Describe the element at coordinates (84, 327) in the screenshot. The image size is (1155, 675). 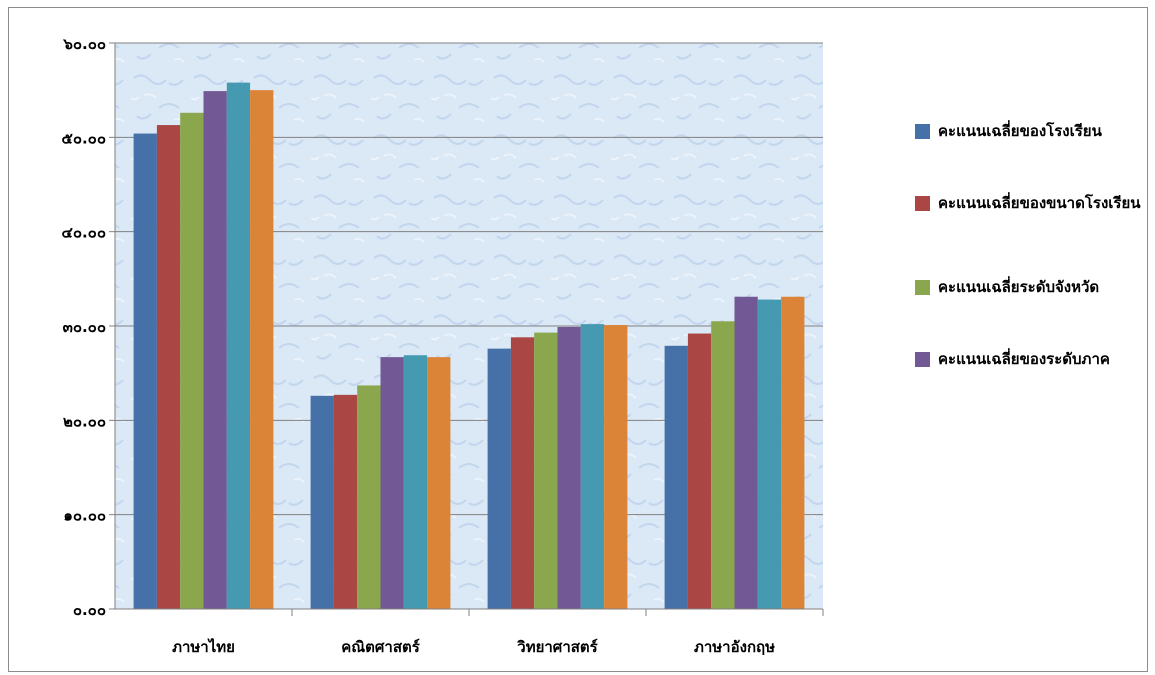
I see `y-tick-label: ๓๐.๐๐` at that location.